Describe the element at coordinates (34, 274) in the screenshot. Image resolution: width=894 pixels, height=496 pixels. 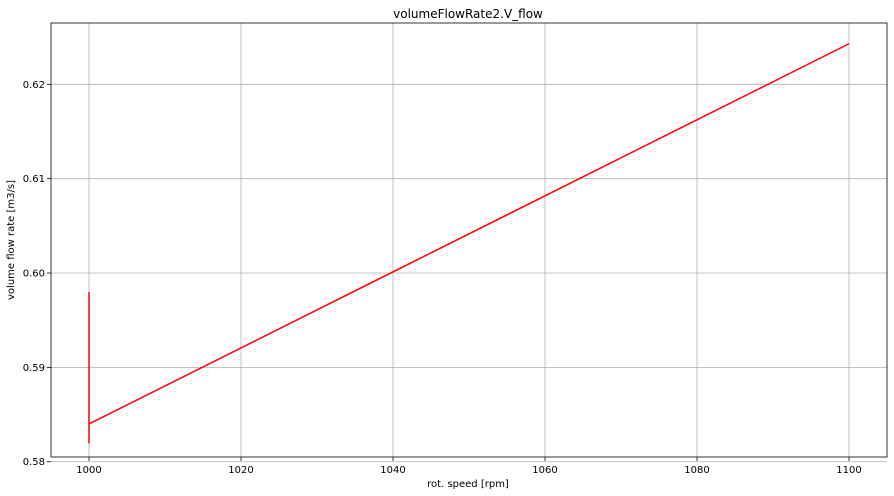
I see `y-tick-label: 0.60` at that location.